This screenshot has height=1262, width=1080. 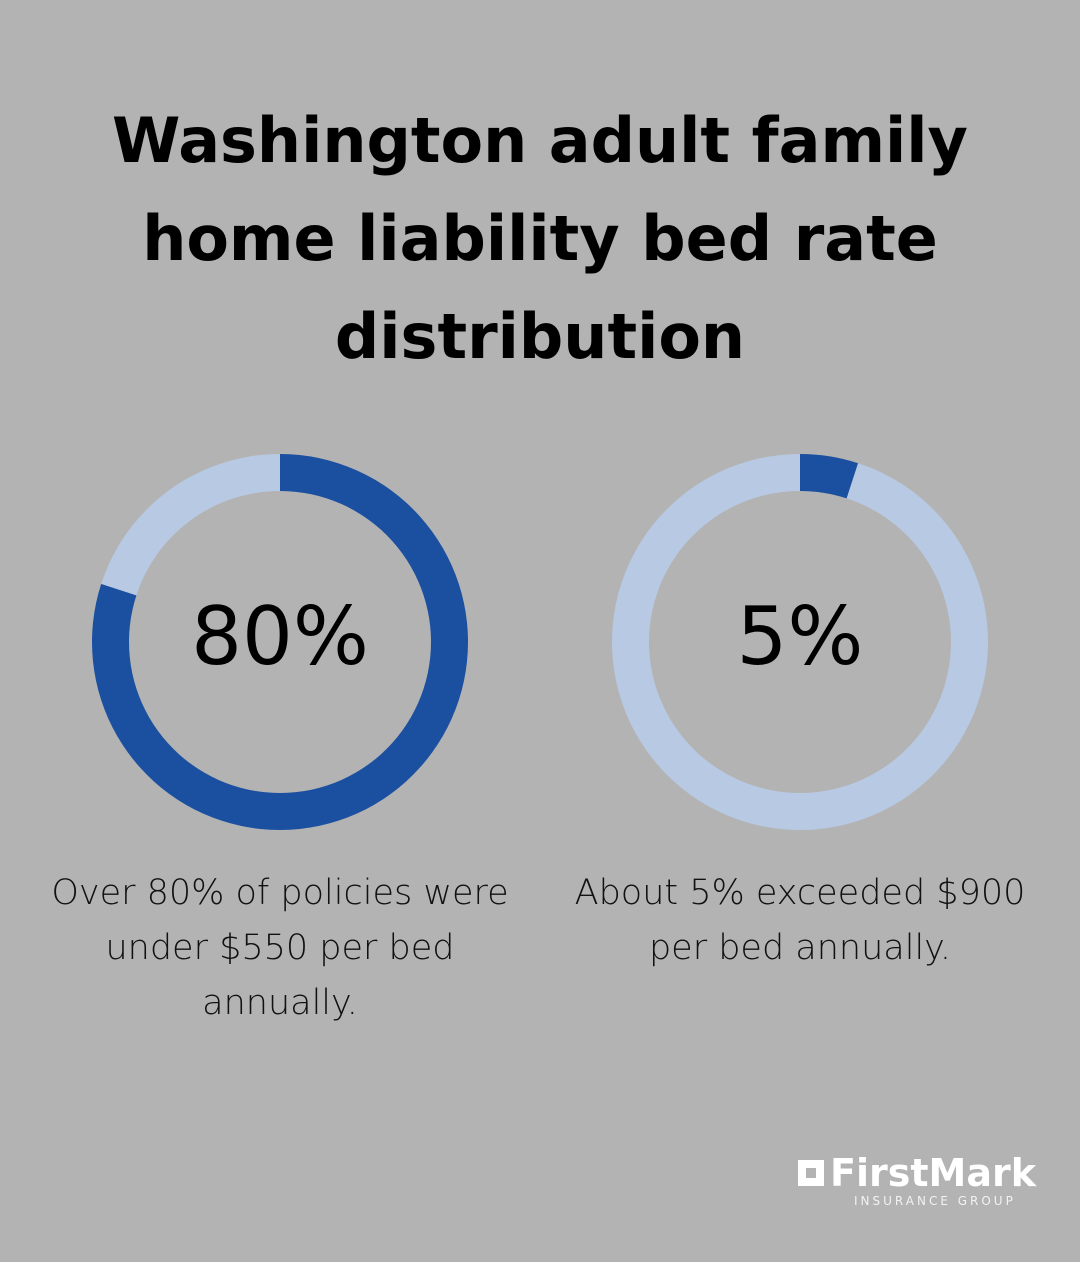 What do you see at coordinates (933, 1173) in the screenshot?
I see `logo-text: FirstMark` at bounding box center [933, 1173].